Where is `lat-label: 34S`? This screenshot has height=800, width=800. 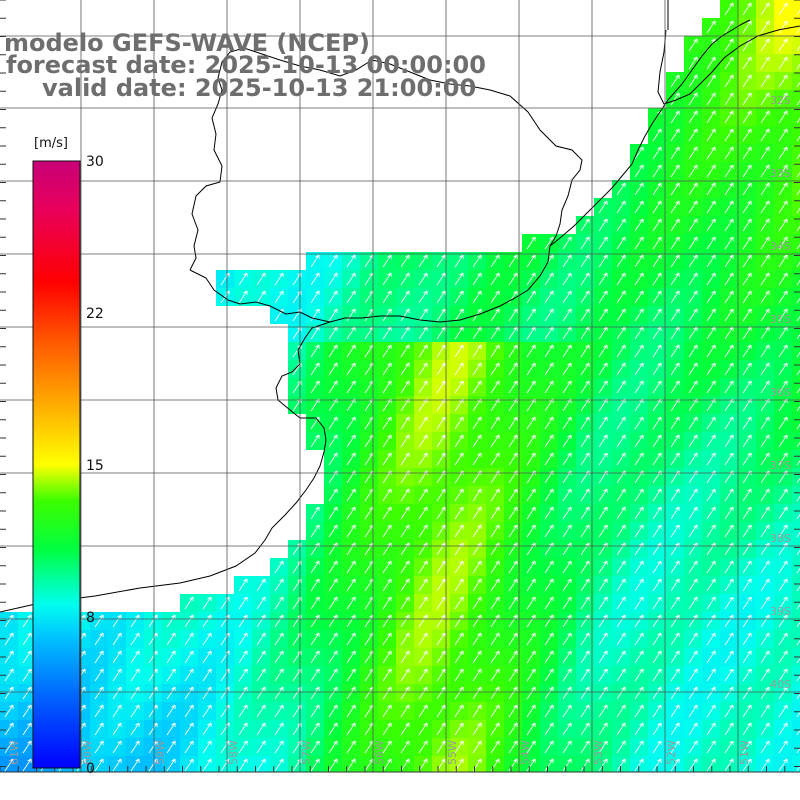
lat-label: 34S is located at coordinates (780, 246).